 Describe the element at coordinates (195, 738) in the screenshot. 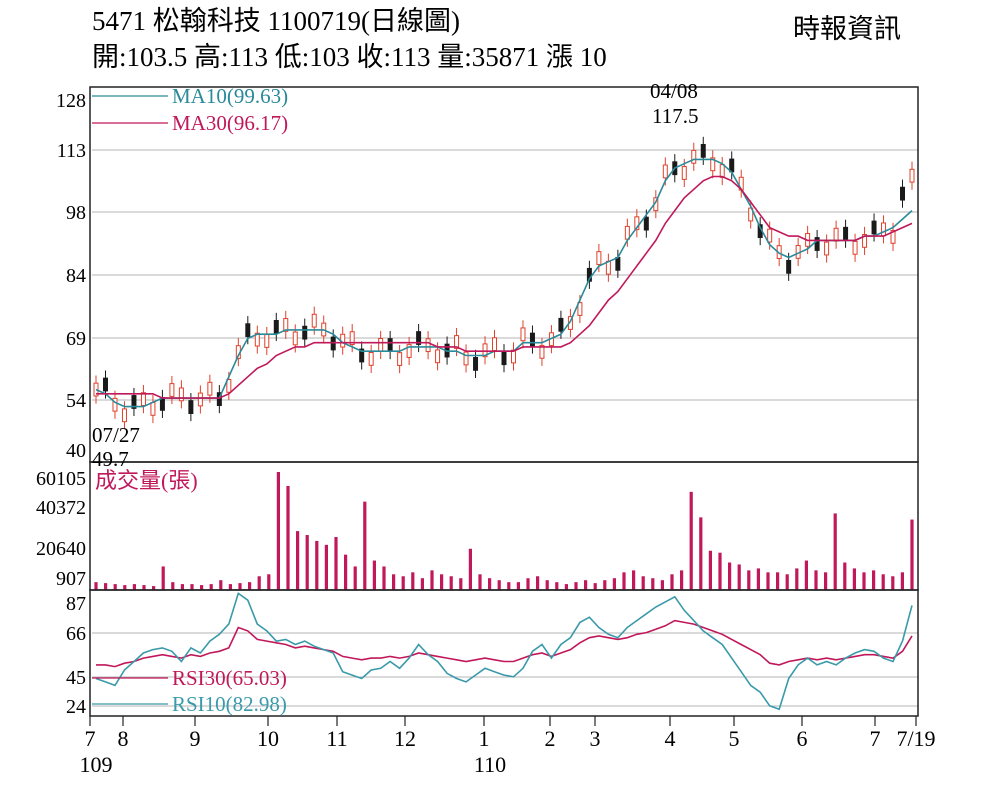

I see `x-tick-label: 9` at that location.